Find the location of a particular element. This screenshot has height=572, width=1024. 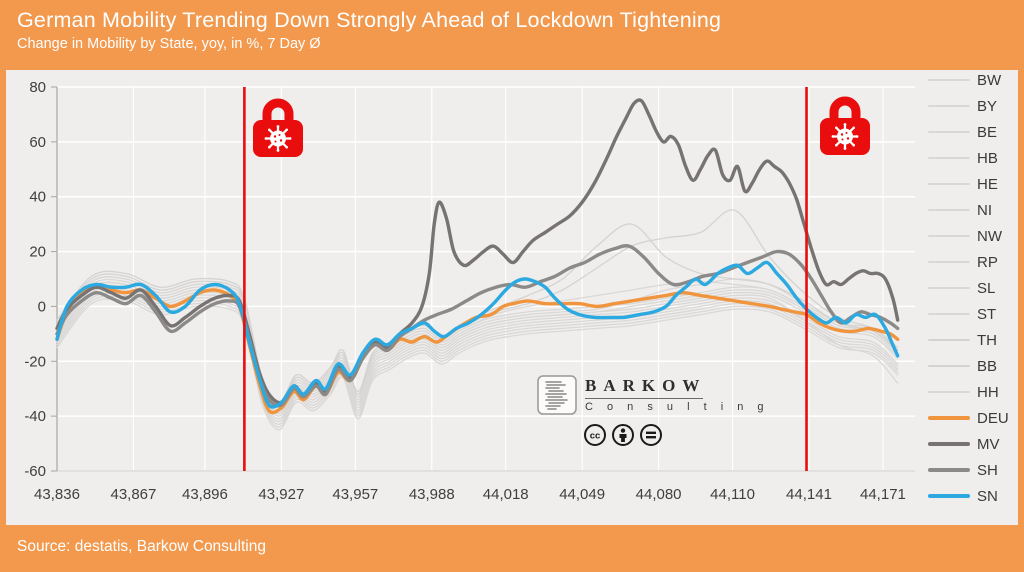

legend-swatch-TH is located at coordinates (949, 340).